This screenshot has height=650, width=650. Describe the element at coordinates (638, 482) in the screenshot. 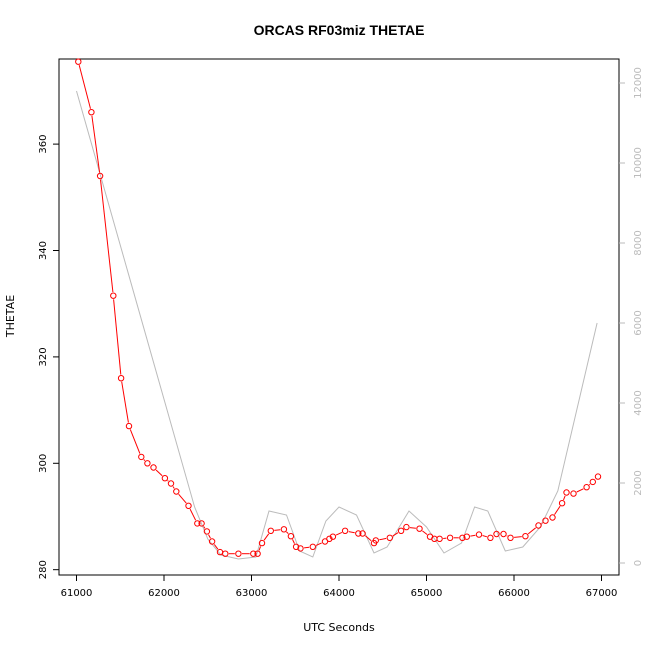

I see `y2-tick-label: 2000` at that location.